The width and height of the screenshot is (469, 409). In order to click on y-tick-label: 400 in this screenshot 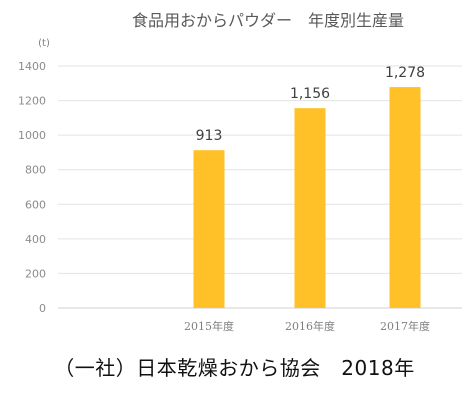, I will do `click(35, 239)`.